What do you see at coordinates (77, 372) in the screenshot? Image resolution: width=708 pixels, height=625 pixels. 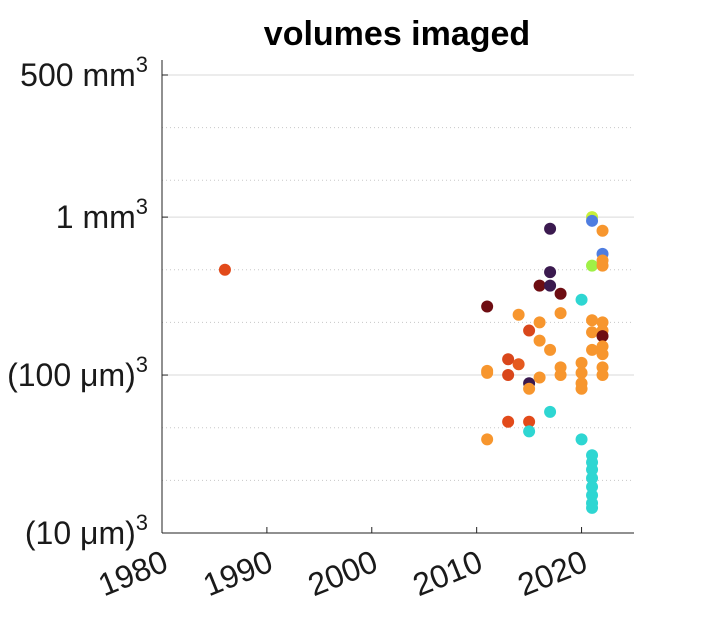 I see `y-tick-label: (100 μm)3` at bounding box center [77, 372].